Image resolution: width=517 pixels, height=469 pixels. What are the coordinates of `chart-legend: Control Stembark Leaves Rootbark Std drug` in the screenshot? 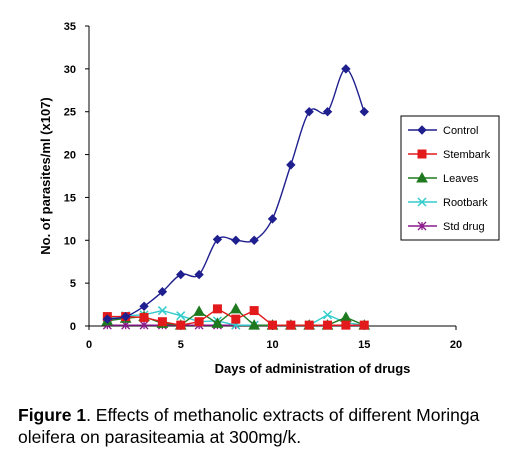 It's located at (450, 178).